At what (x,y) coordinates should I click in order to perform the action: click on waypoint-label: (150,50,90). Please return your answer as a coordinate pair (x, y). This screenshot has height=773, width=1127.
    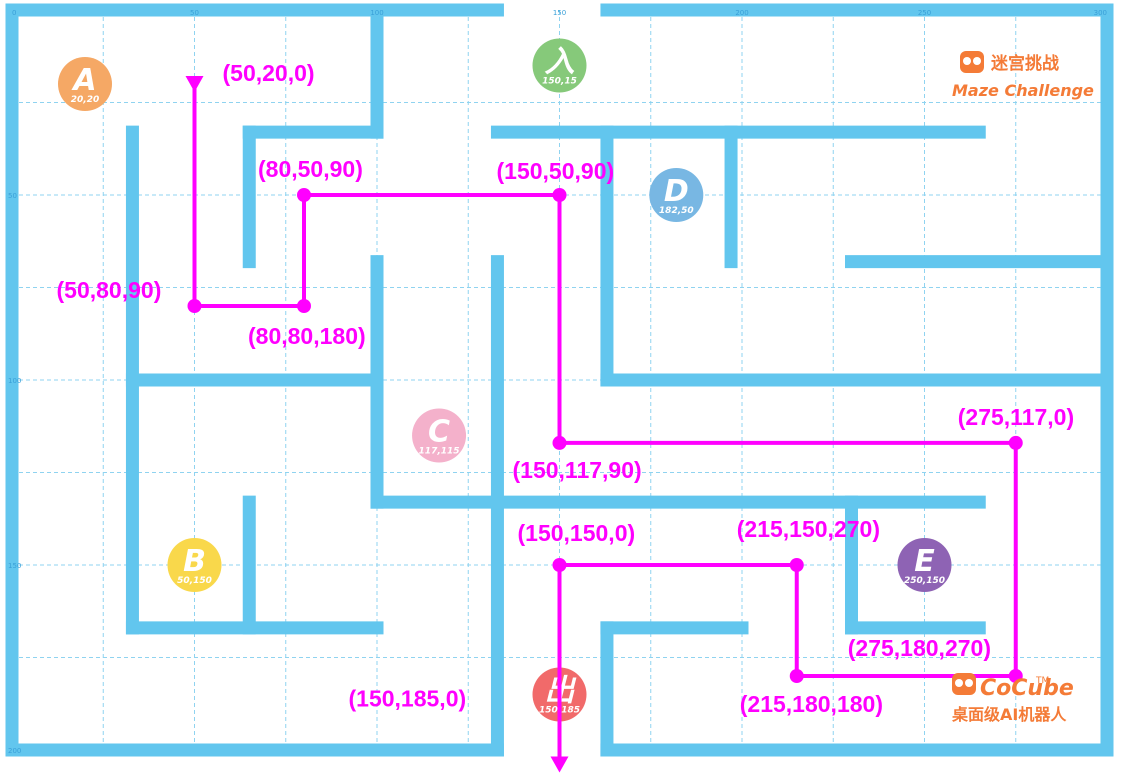
    Looking at the image, I should click on (556, 171).